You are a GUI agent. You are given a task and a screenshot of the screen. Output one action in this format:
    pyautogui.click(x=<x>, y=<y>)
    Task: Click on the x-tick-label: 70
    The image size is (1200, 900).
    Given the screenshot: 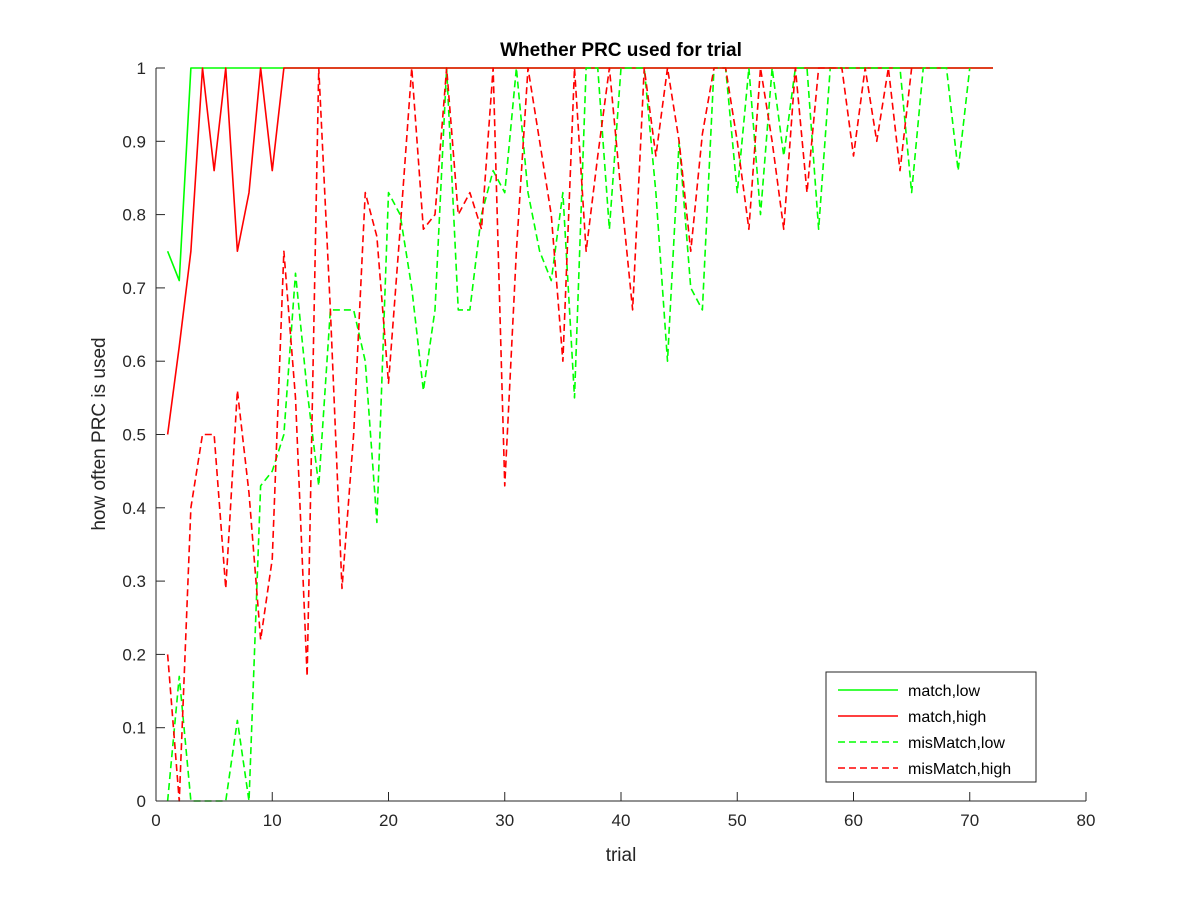 What is the action you would take?
    pyautogui.click(x=969, y=820)
    